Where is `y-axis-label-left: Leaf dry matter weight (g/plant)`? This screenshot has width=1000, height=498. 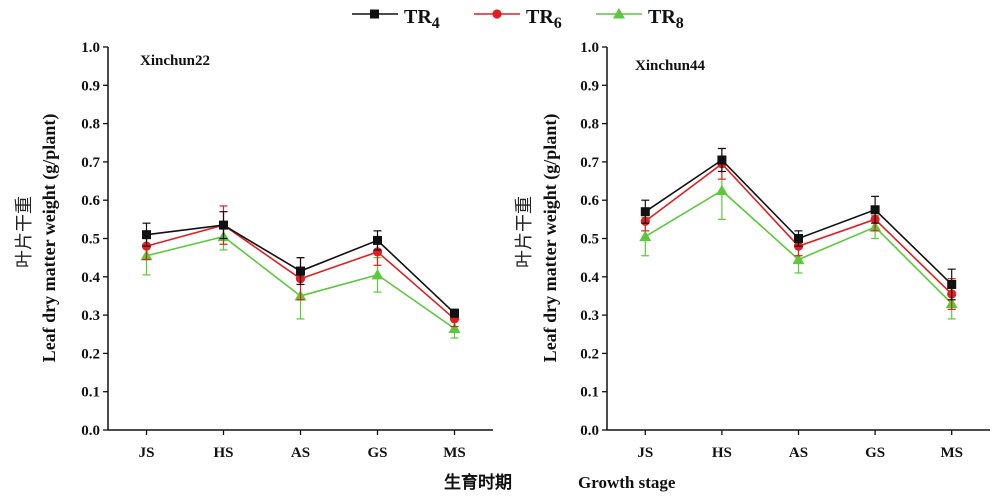
y-axis-label-left: Leaf dry matter weight (g/plant) is located at coordinates (49, 238).